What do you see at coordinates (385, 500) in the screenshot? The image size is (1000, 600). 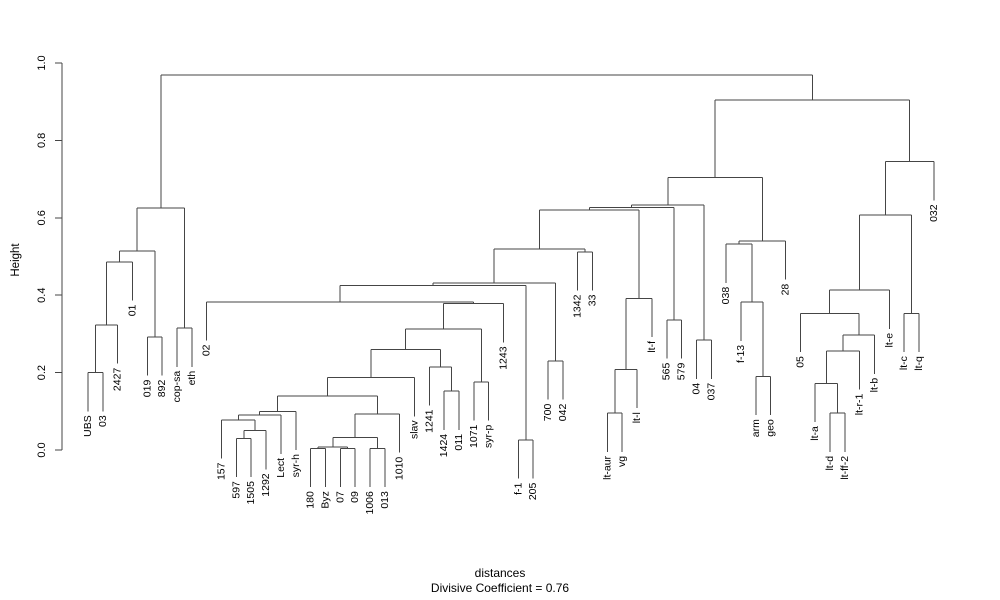 I see `svg-text: 013` at bounding box center [385, 500].